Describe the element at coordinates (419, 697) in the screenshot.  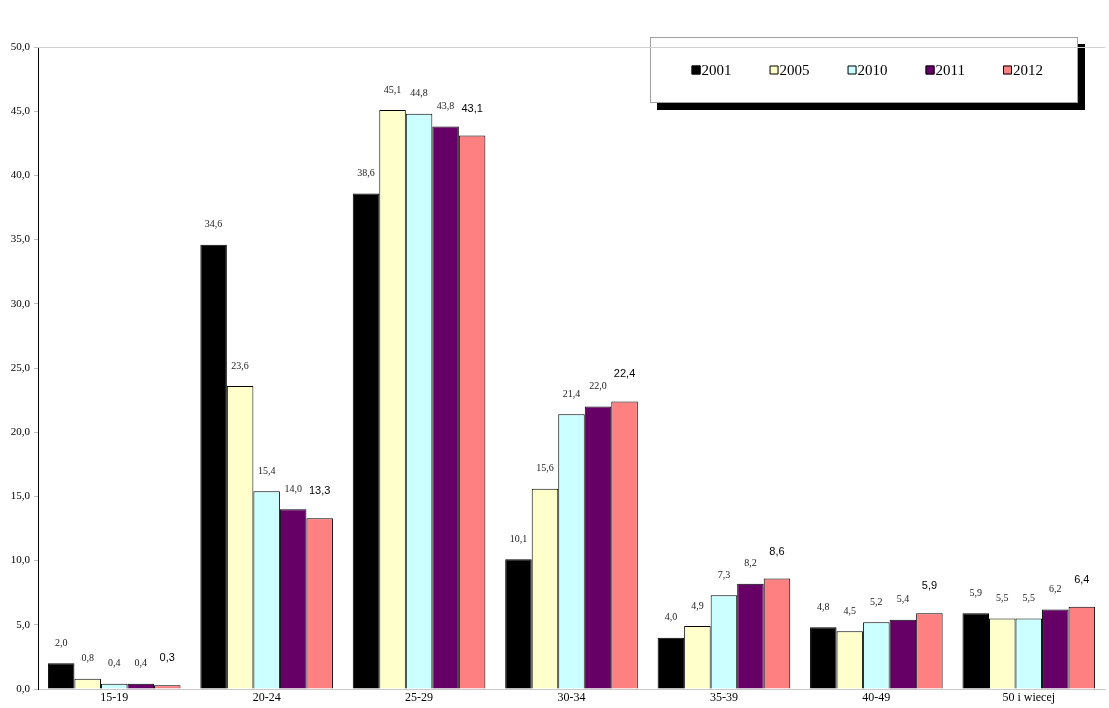
I see `x-tick-label: 25-29` at that location.